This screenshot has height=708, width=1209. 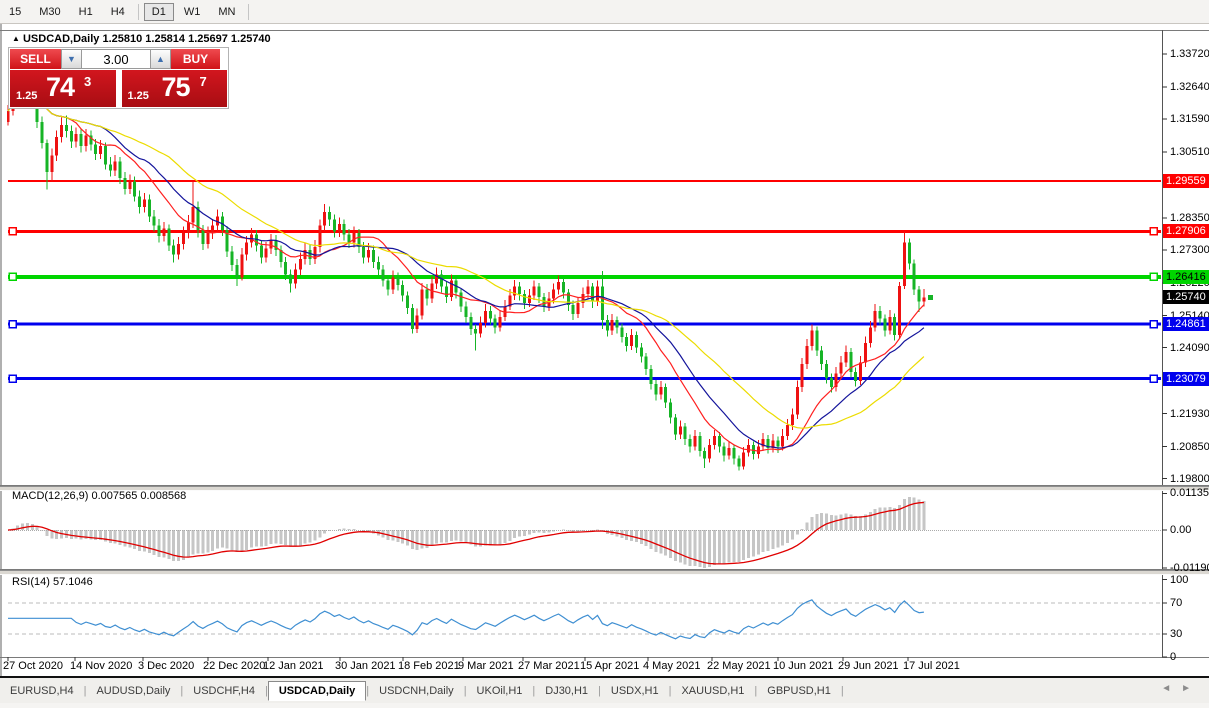 I want to click on tab-scroll-arrows: ◄►, so click(x=1181, y=688).